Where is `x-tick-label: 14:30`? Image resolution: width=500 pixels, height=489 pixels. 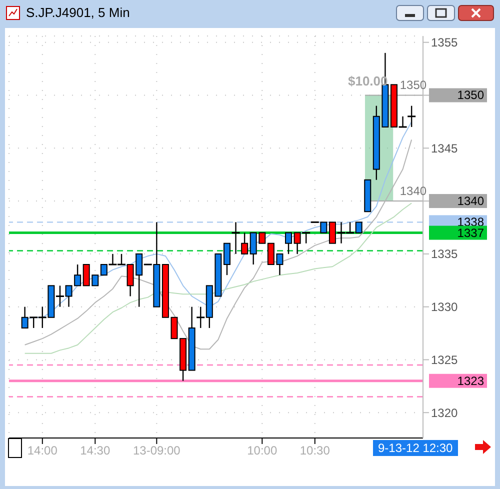 x-tick-label: 14:30 is located at coordinates (95, 451).